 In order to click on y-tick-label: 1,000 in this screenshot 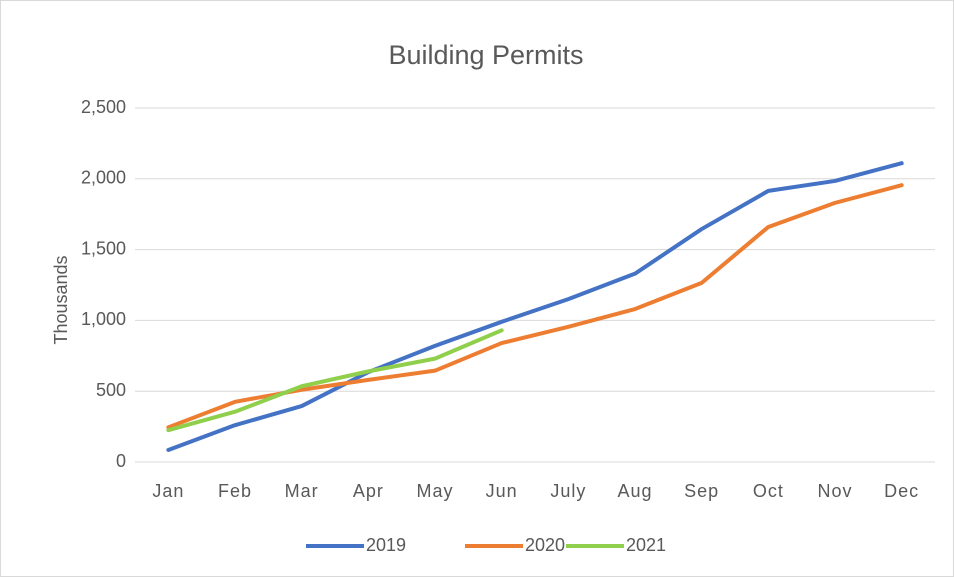, I will do `click(103, 319)`.